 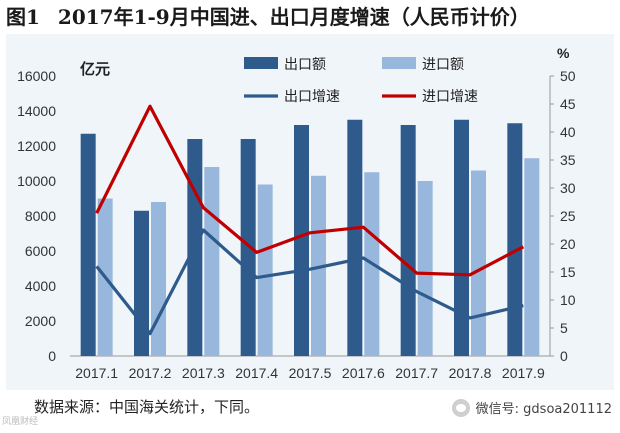 I want to click on figure-number: 图1, so click(x=23, y=17).